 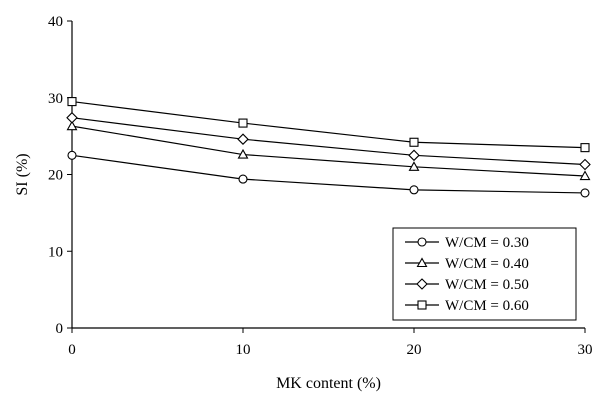 What do you see at coordinates (243, 350) in the screenshot?
I see `x-tick-label: 10` at bounding box center [243, 350].